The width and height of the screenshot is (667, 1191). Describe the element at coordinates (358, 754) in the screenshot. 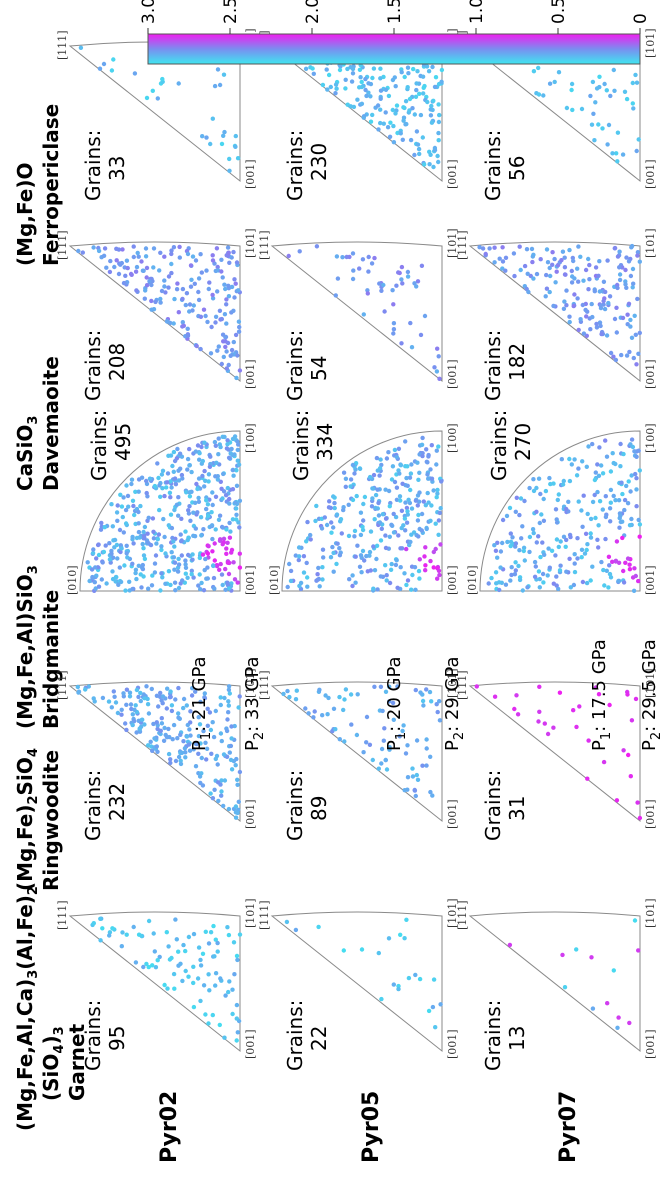

I see `ipf-panel-r1-c1: [001][101][111]Grains: 89` at that location.